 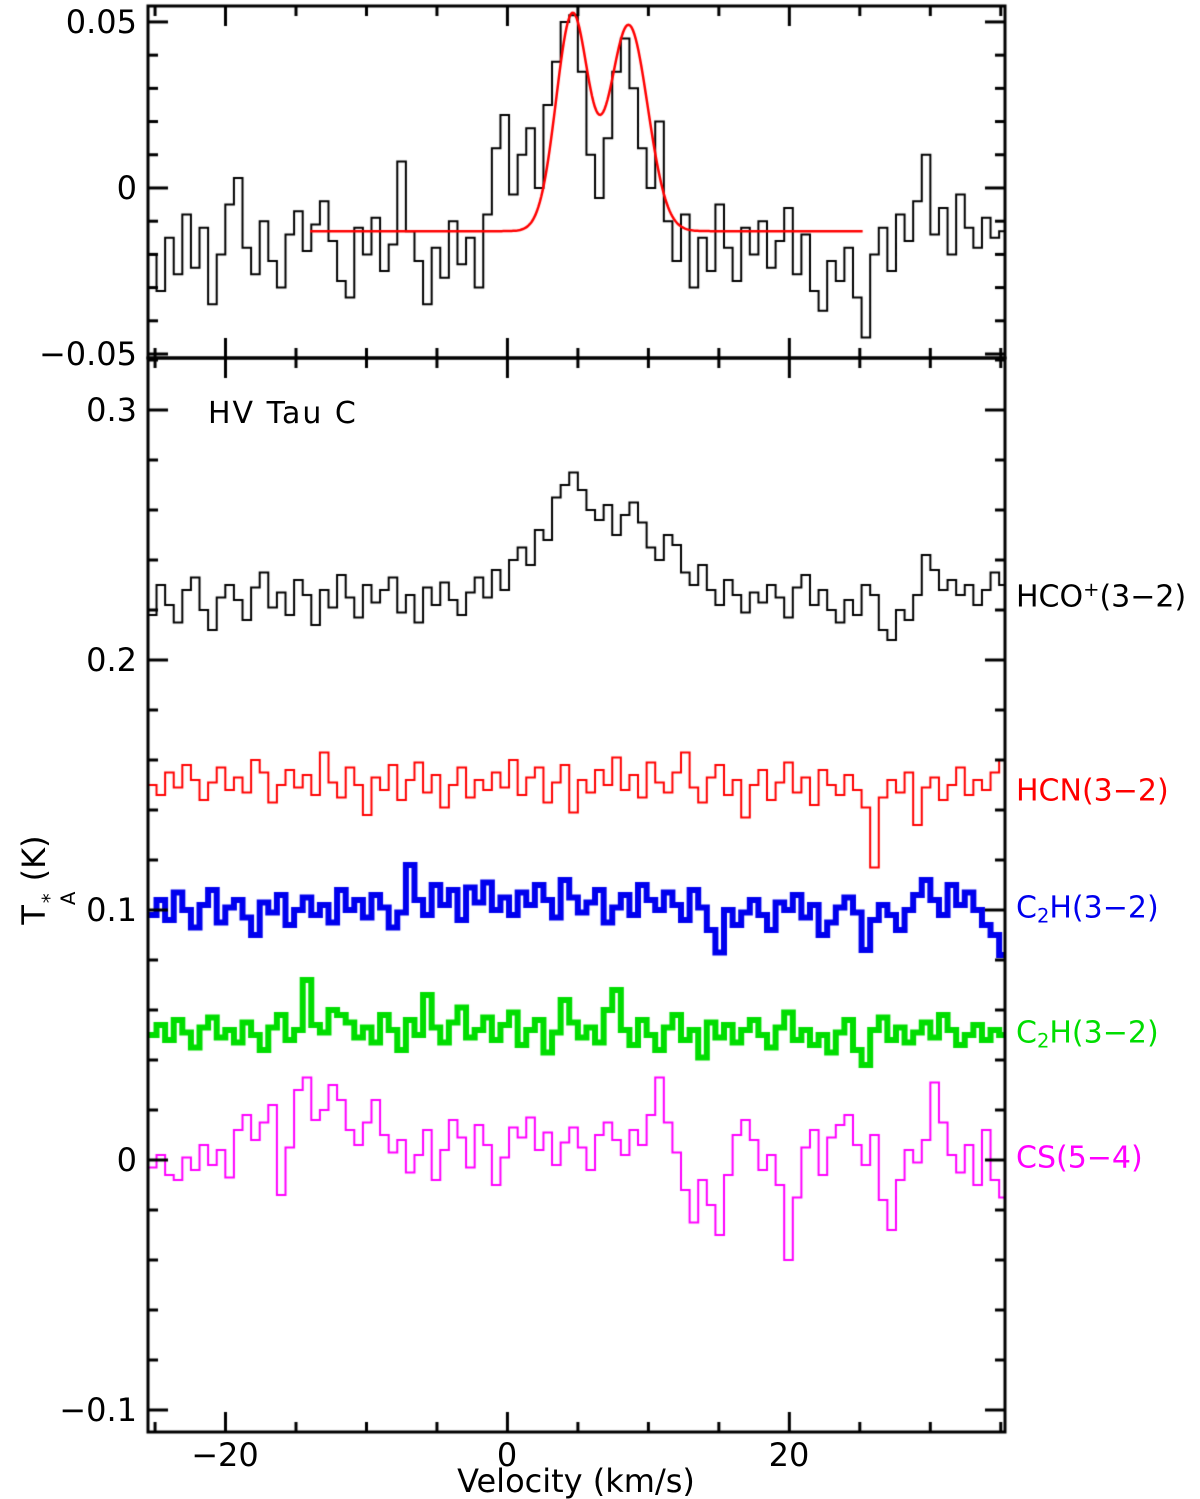 I want to click on label-post: (5−4), so click(x=1099, y=1158).